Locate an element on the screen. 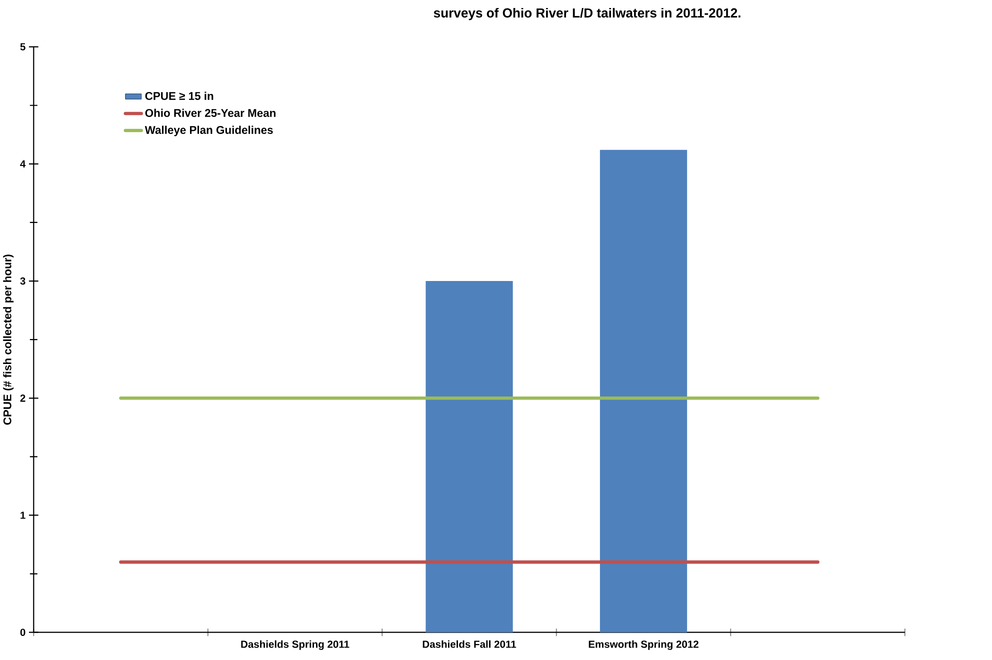  y-tick-label: 4 is located at coordinates (23, 164).